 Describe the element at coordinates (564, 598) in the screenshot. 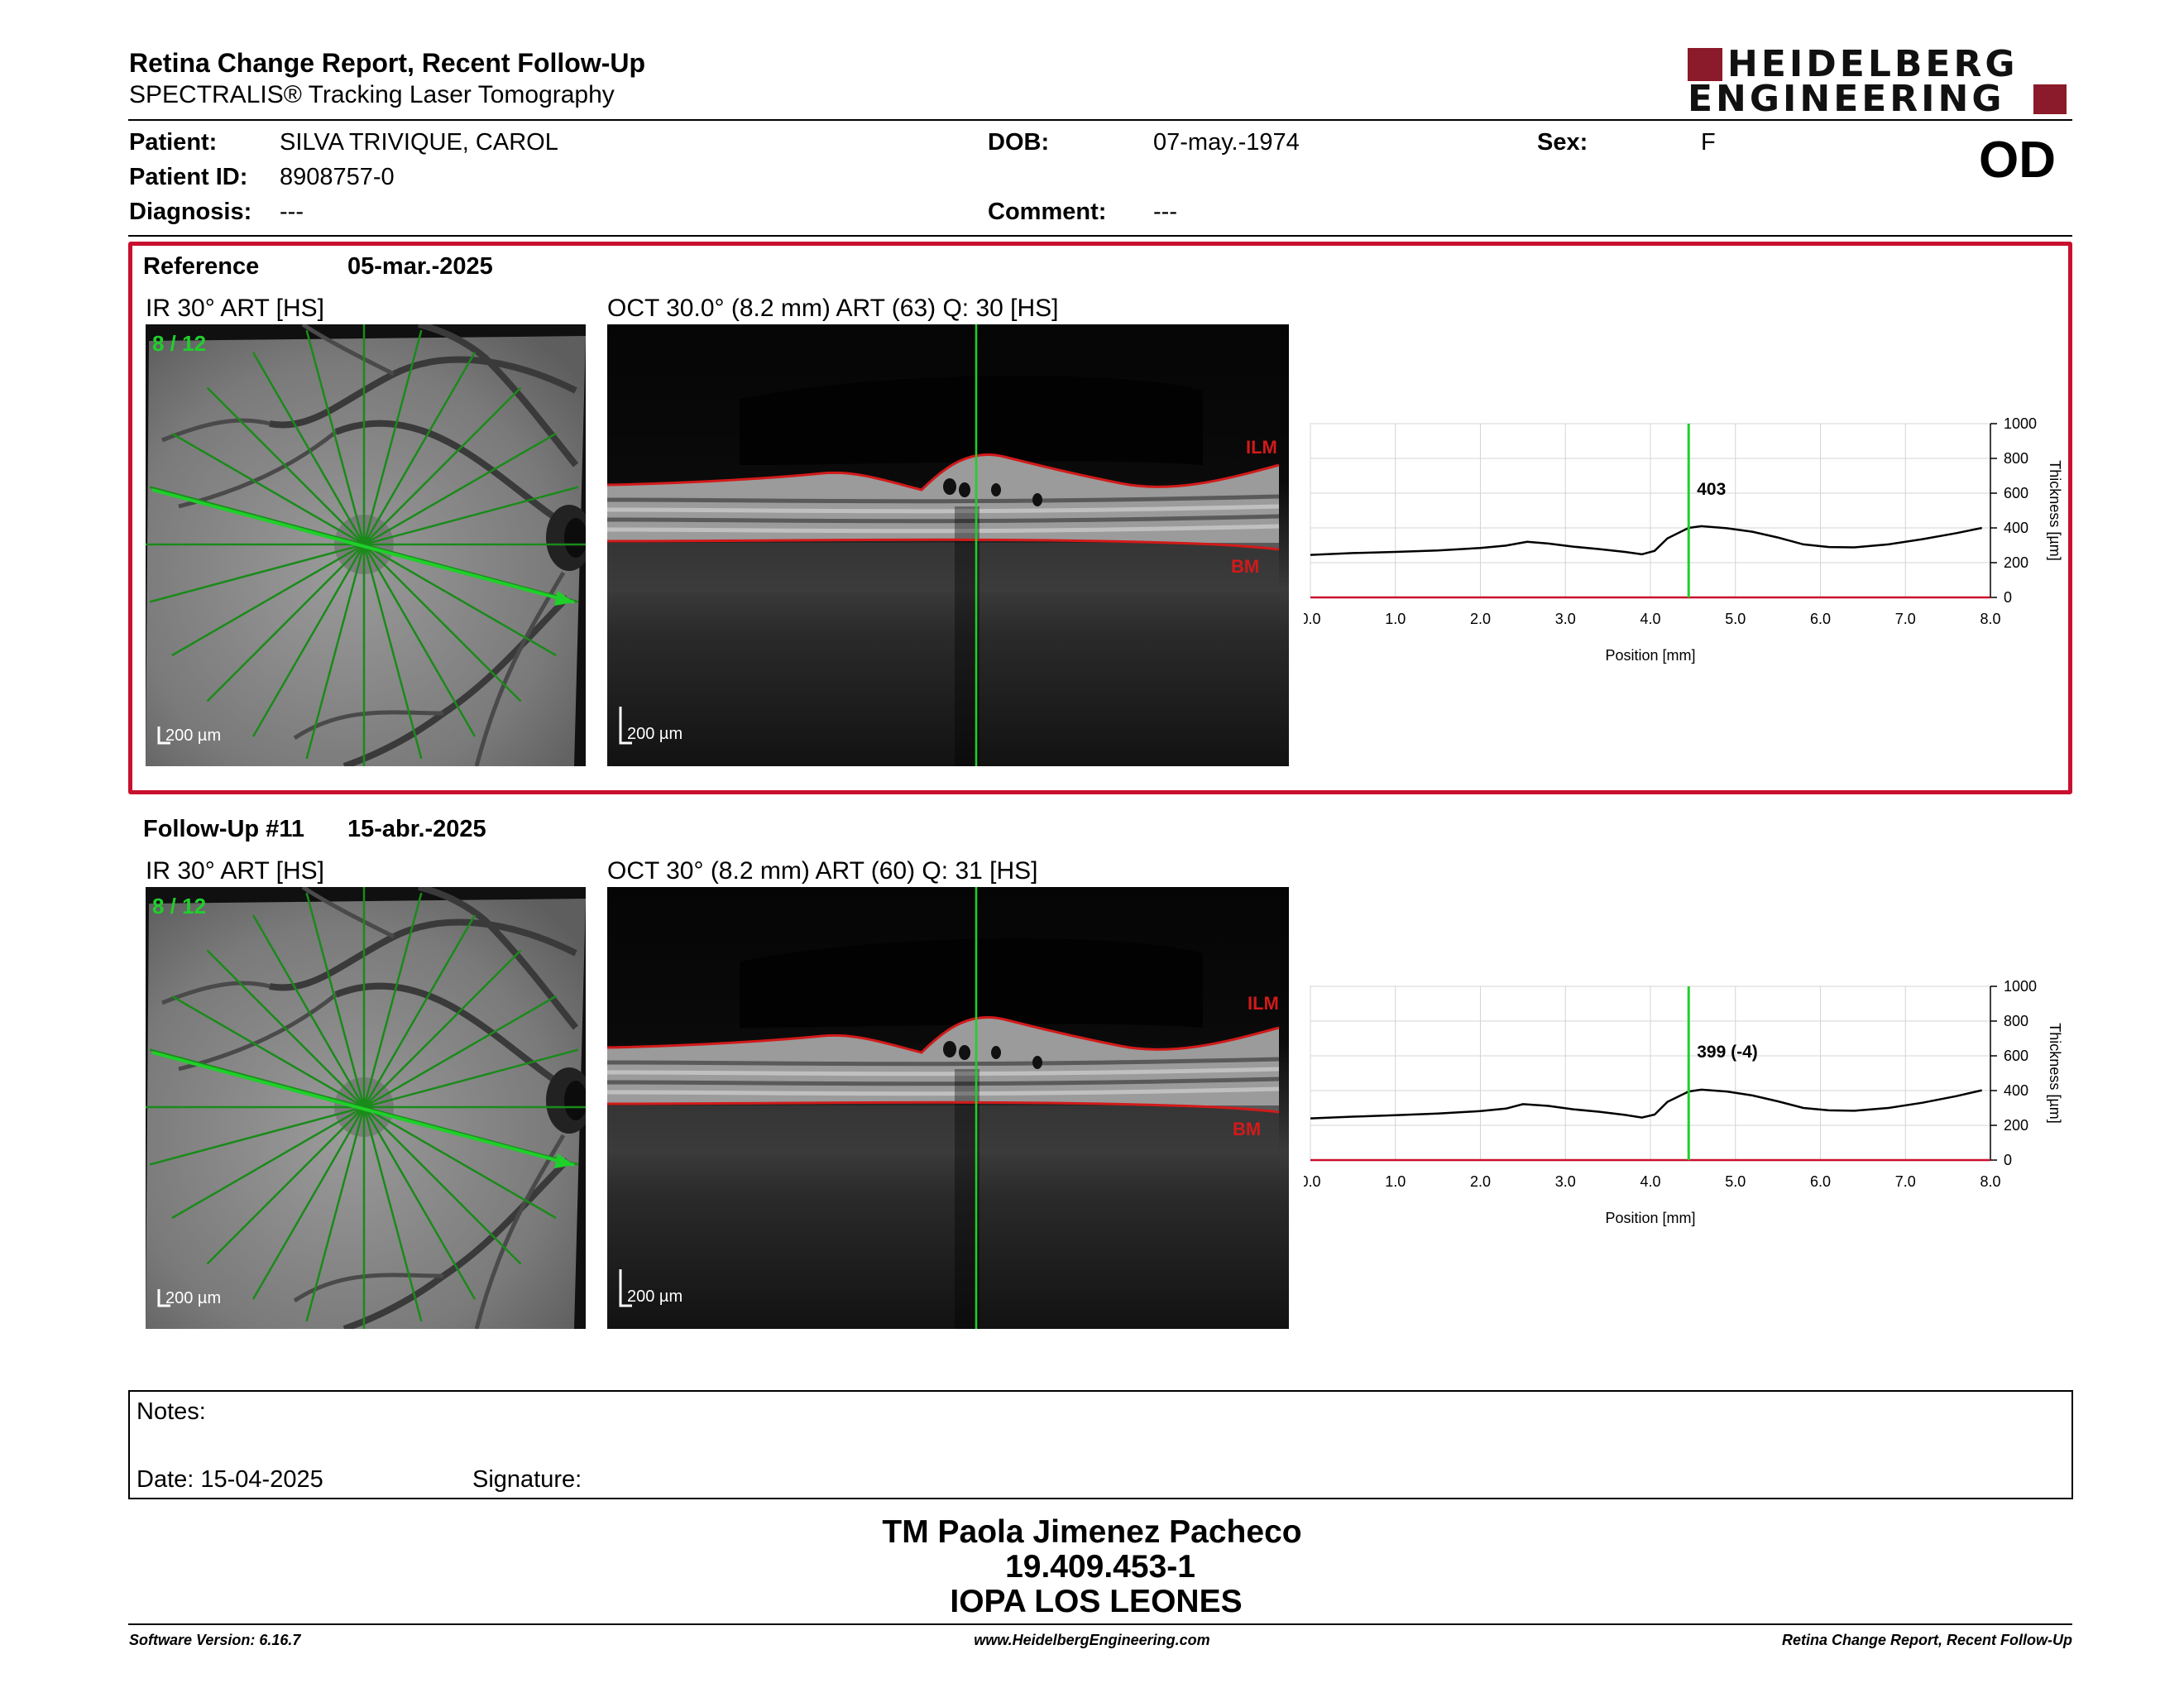

I see `scan-direction-arrow` at that location.